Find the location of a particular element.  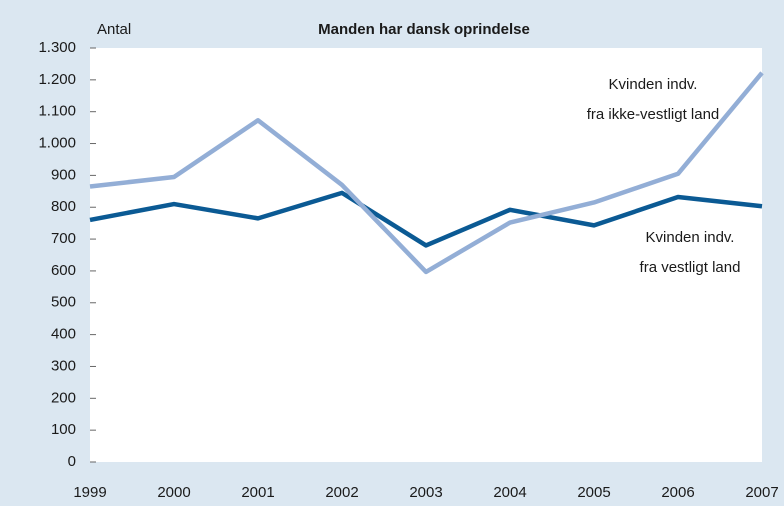

y-tick-label: 400 is located at coordinates (63, 334).